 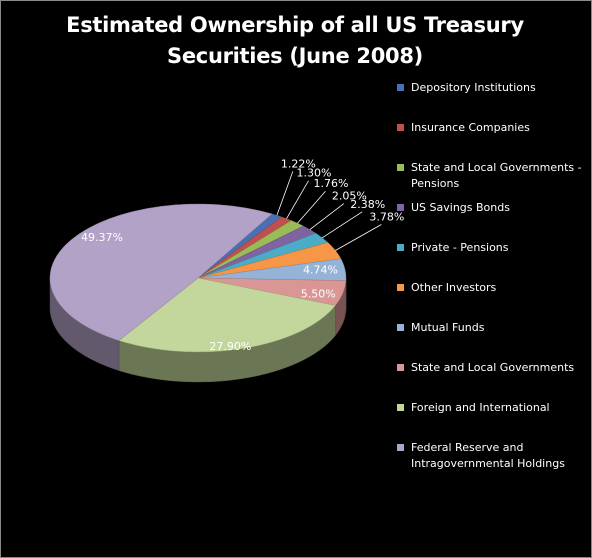 I want to click on legend-label: Private - Pensions, so click(x=460, y=247).